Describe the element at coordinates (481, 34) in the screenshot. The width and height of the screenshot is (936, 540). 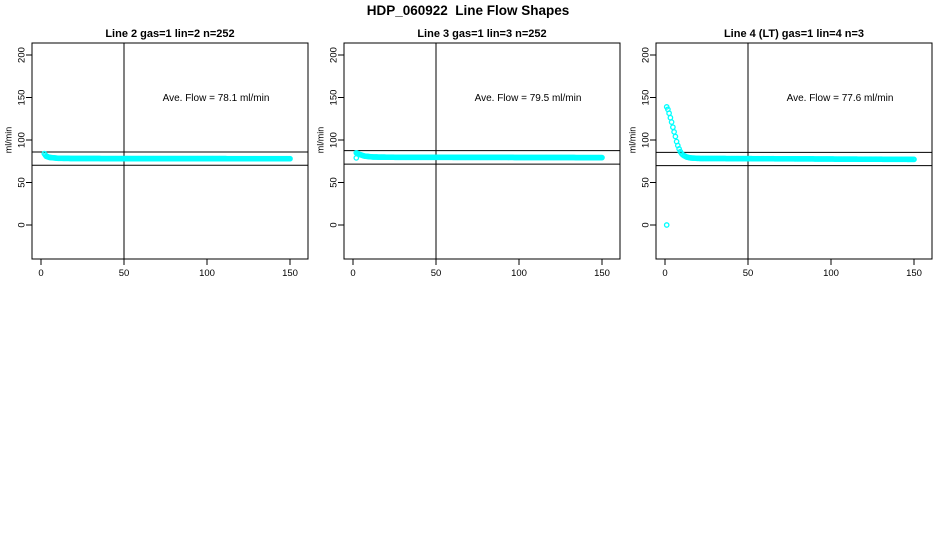
I see `panel-title: Line 3 gas=1 lin=3 n=252` at that location.